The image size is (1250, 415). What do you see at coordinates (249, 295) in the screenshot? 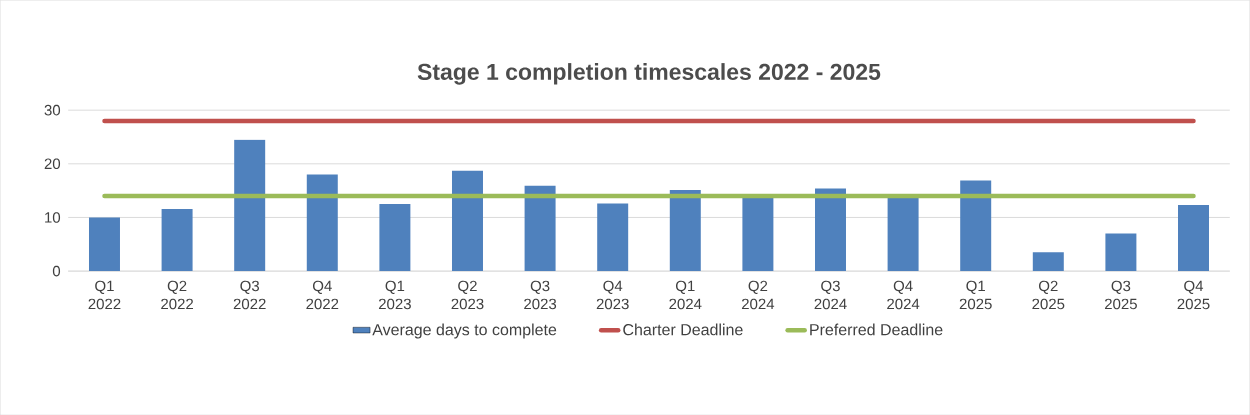
I see `x-tick-label: Q3 2022` at bounding box center [249, 295].